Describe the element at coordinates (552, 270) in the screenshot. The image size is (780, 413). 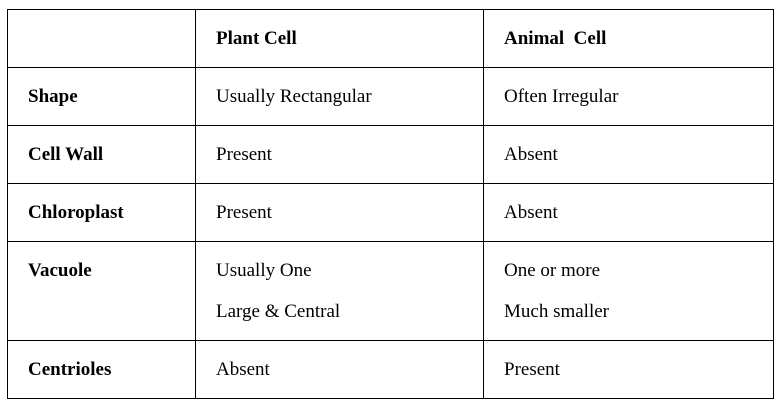
I see `animal-vacuole-line-1: One or more` at that location.